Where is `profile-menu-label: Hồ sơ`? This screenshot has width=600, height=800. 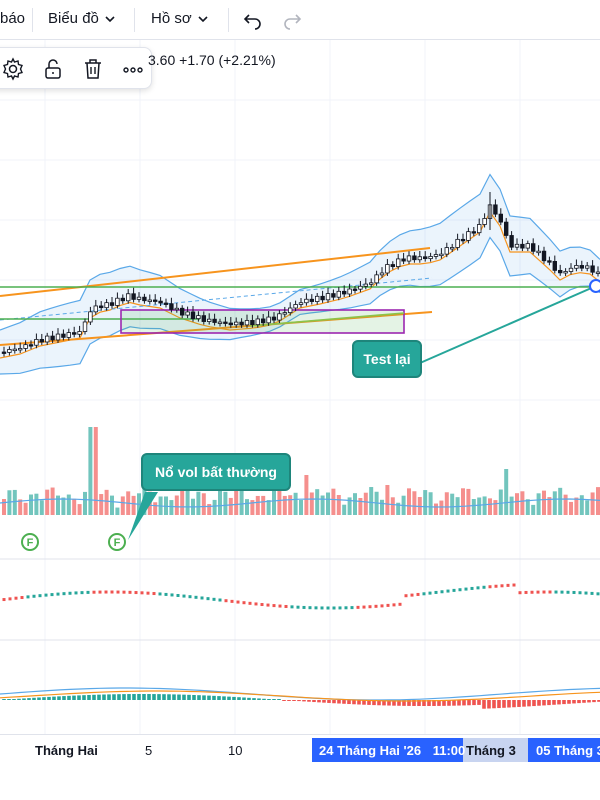
profile-menu-label: Hồ sơ is located at coordinates (171, 18).